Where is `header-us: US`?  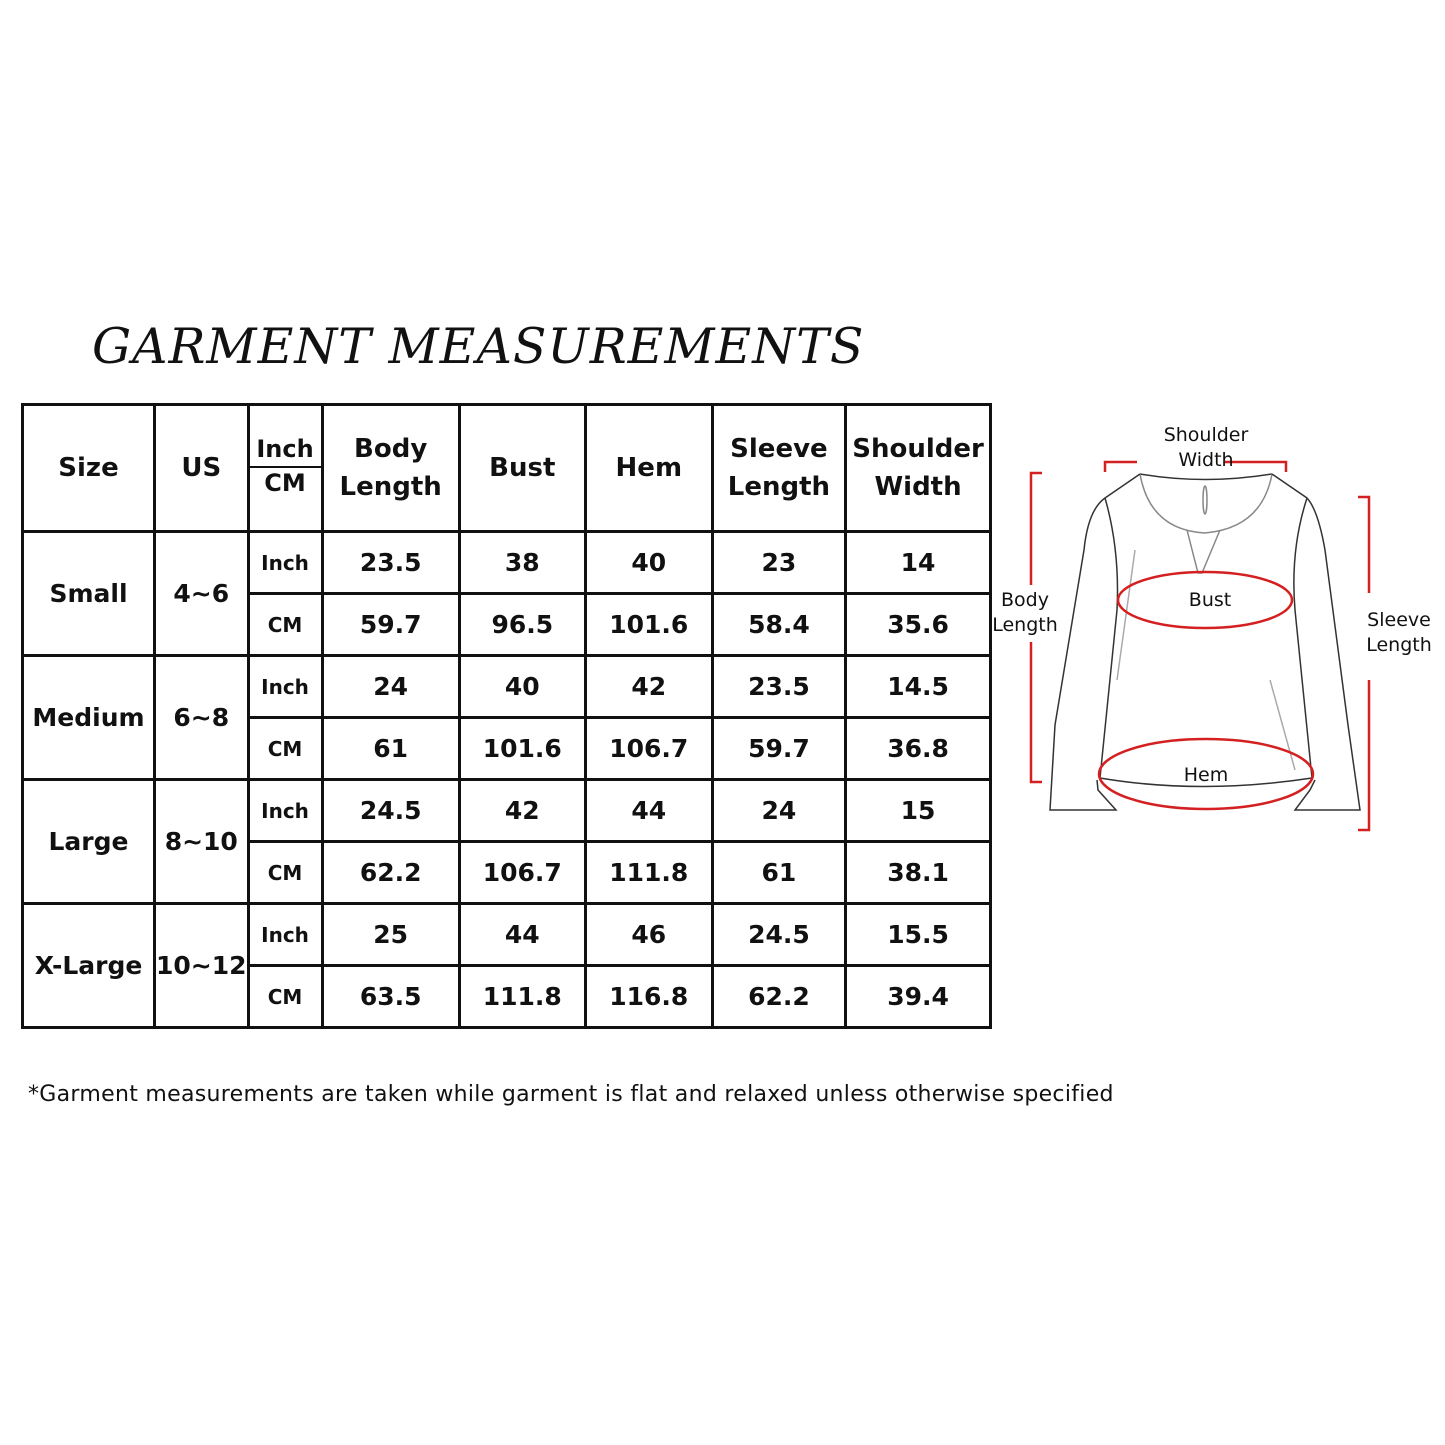 header-us: US is located at coordinates (201, 468).